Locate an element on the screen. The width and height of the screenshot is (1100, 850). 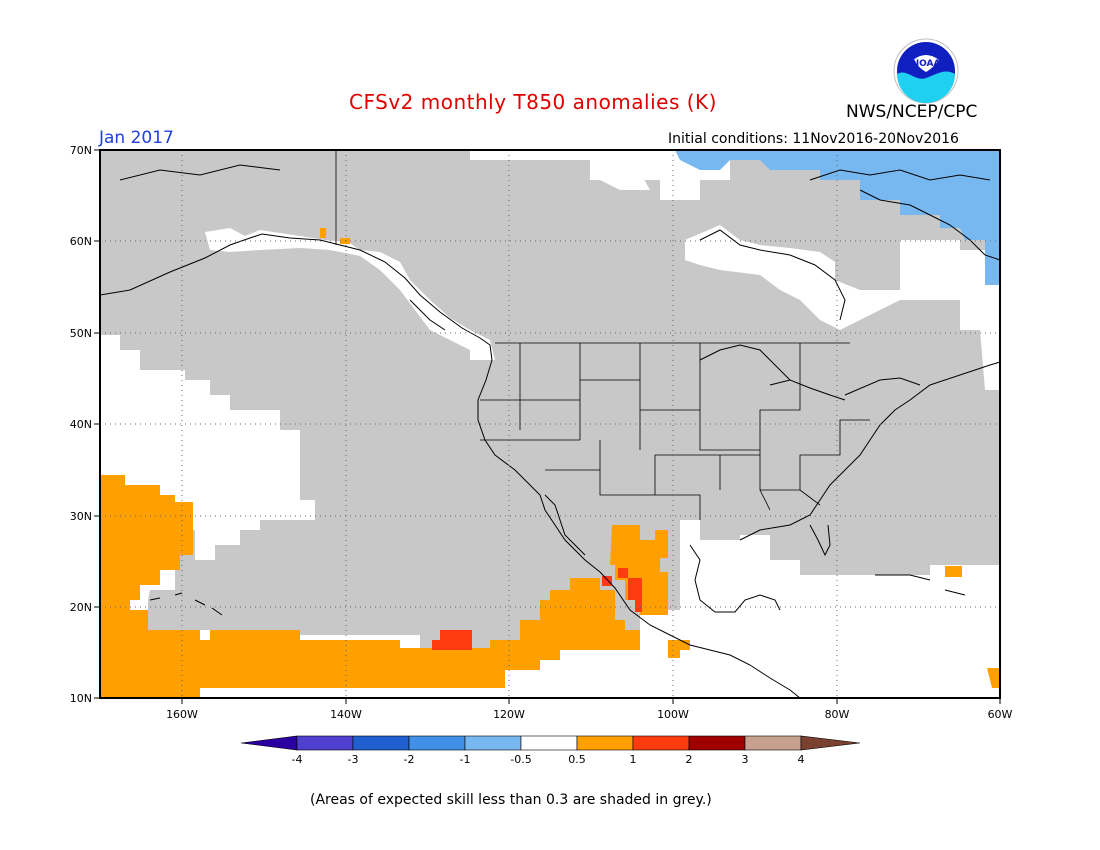
legend-swatches is located at coordinates (550, 743).